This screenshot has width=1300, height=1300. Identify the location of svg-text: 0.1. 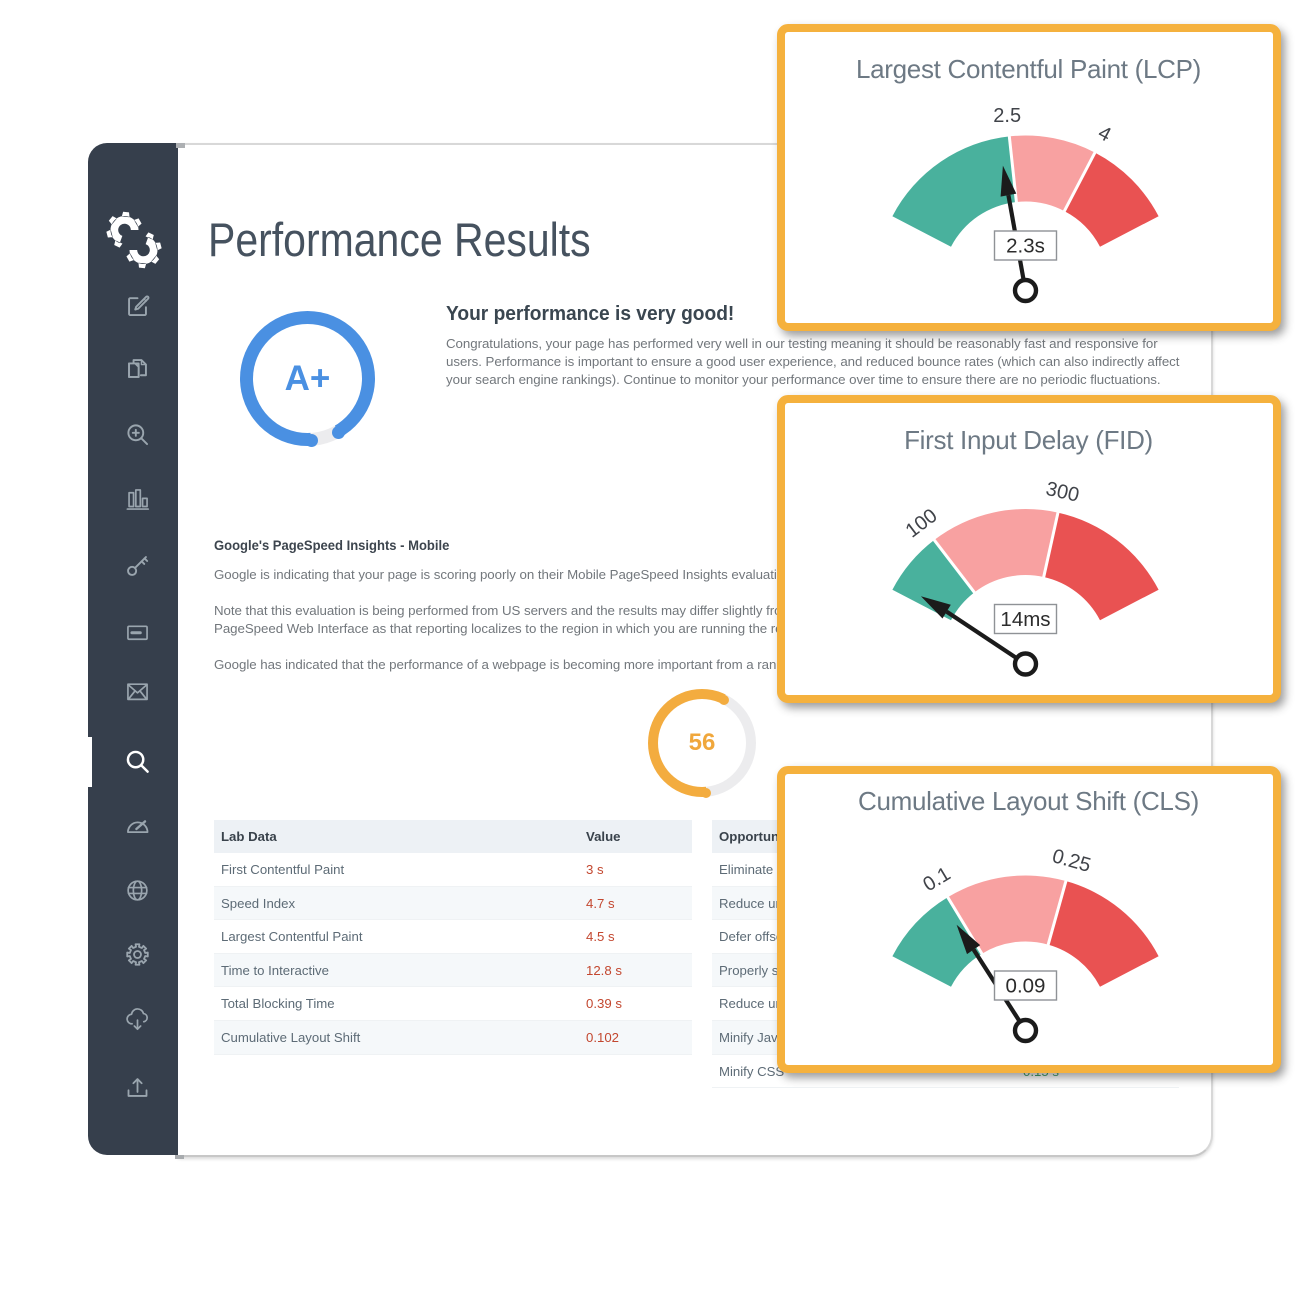
(936, 878).